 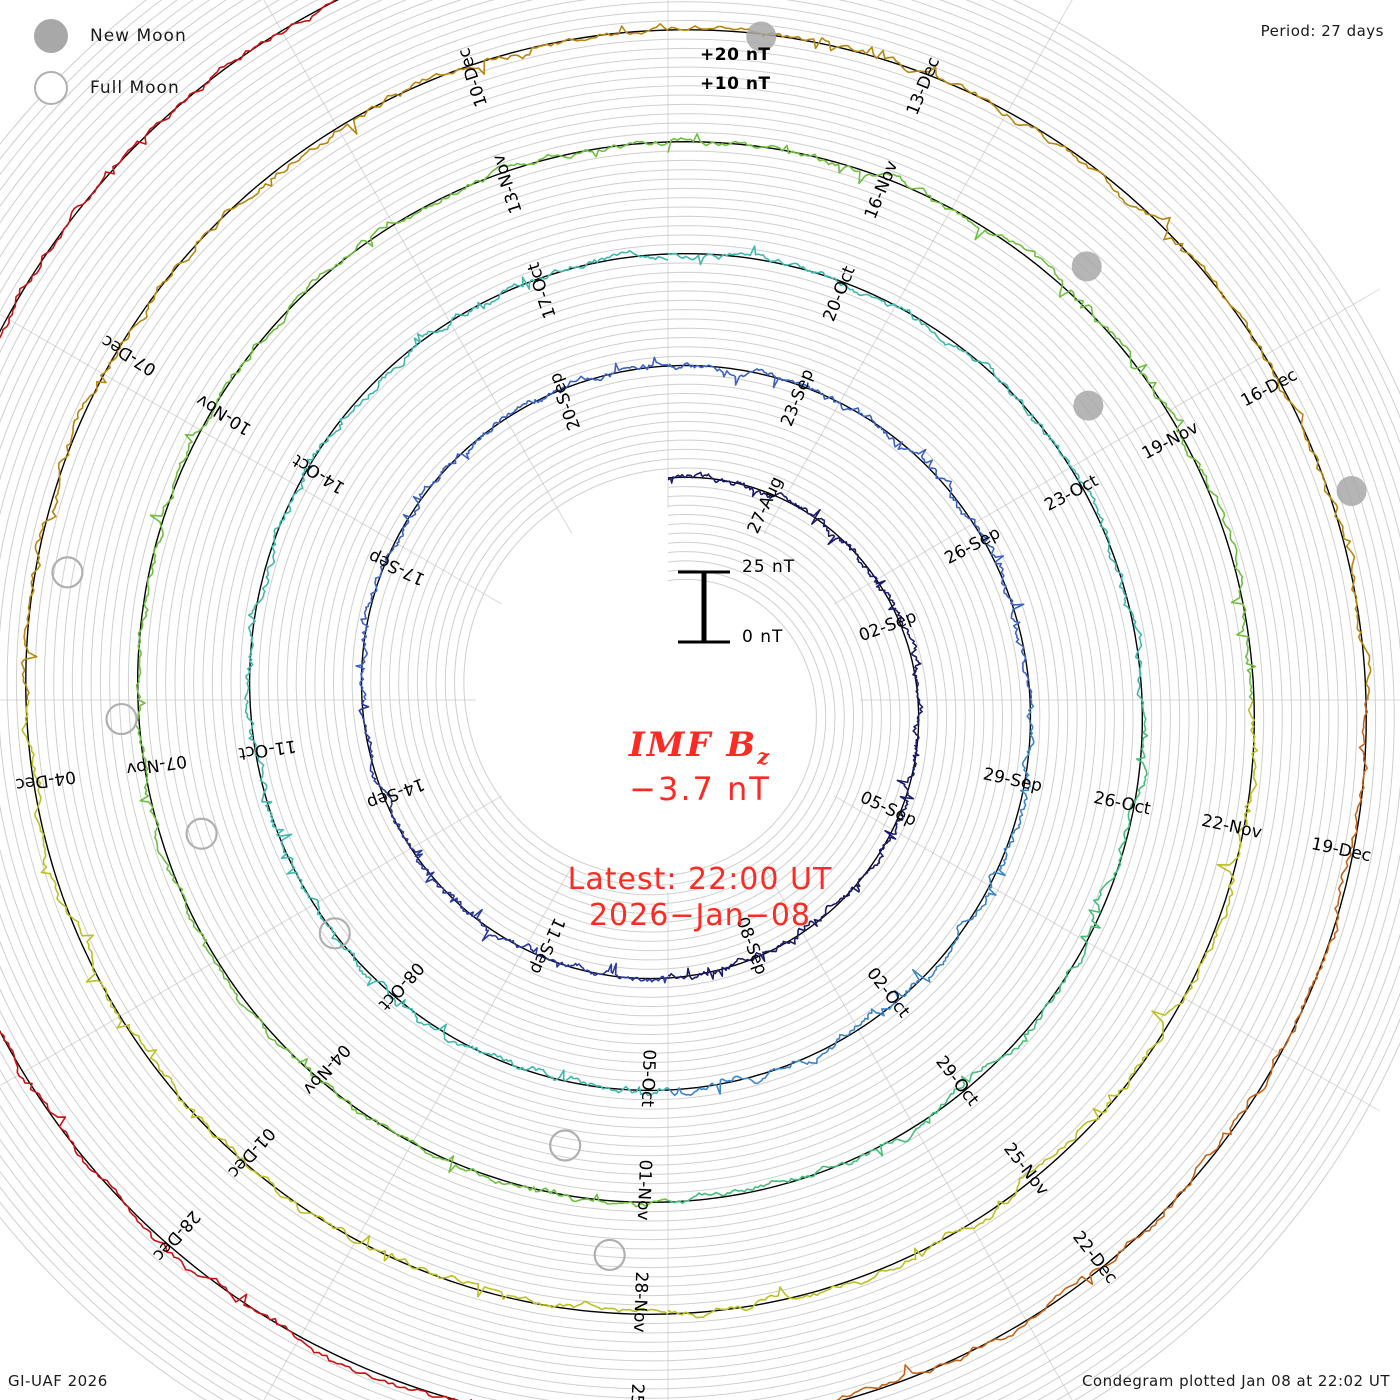 I want to click on latest-date-line: 2026−Jan−08, so click(x=700, y=915).